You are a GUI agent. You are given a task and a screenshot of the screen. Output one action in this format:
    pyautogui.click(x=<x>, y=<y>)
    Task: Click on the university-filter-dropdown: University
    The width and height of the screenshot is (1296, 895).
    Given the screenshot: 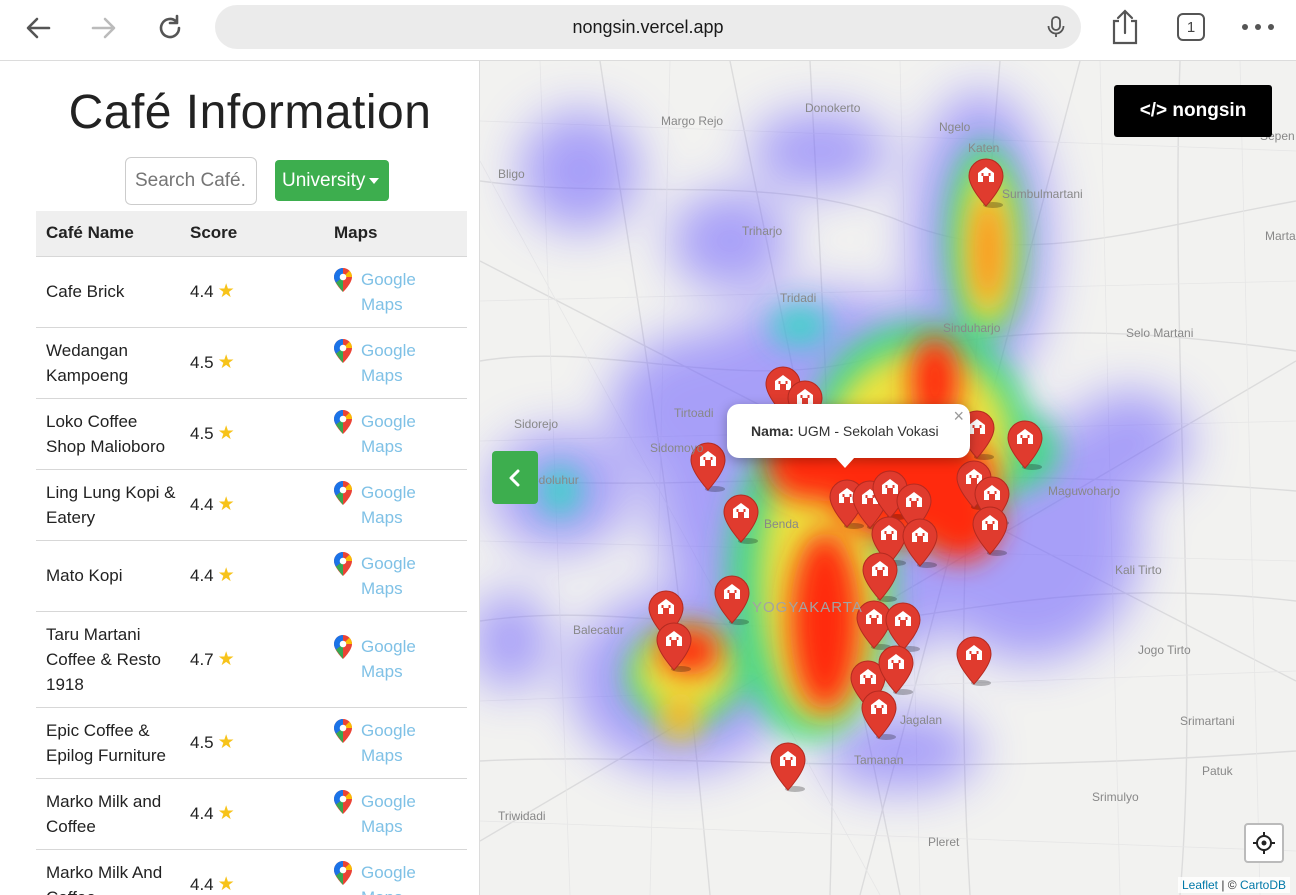 What is the action you would take?
    pyautogui.click(x=332, y=180)
    